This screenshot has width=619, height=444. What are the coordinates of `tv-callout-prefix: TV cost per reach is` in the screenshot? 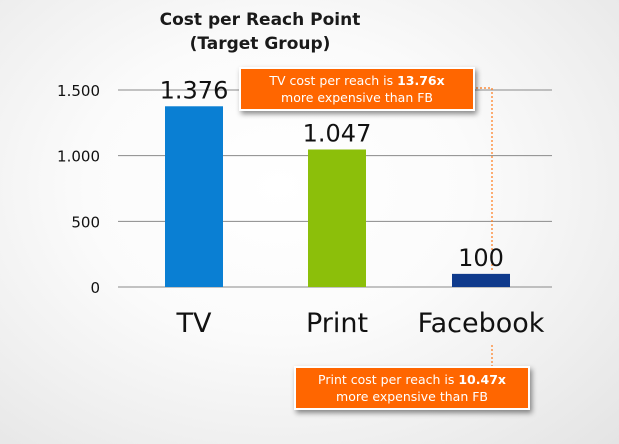 It's located at (333, 80).